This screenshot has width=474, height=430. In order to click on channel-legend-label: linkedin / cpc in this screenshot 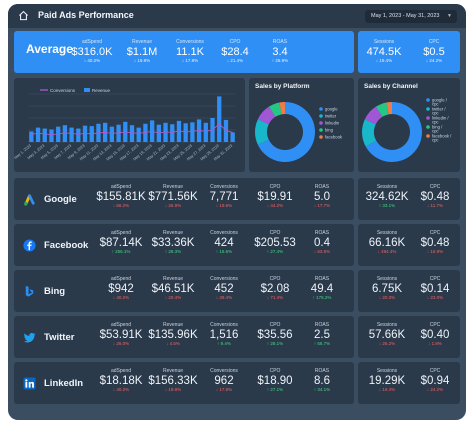, I will do `click(440, 120)`.